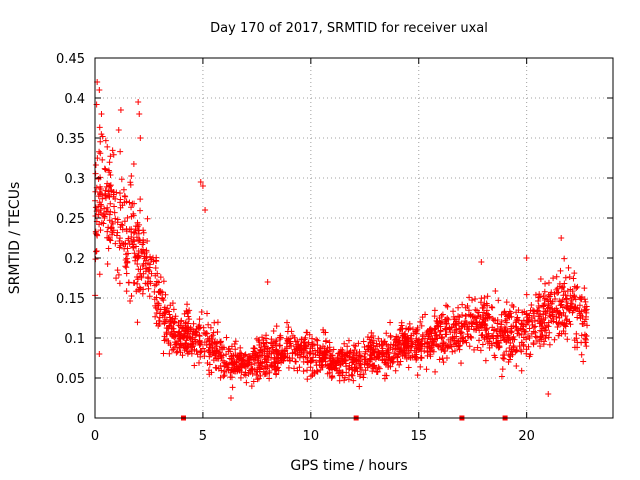  I want to click on y-axis-label: SRMTID / TECUs, so click(15, 238).